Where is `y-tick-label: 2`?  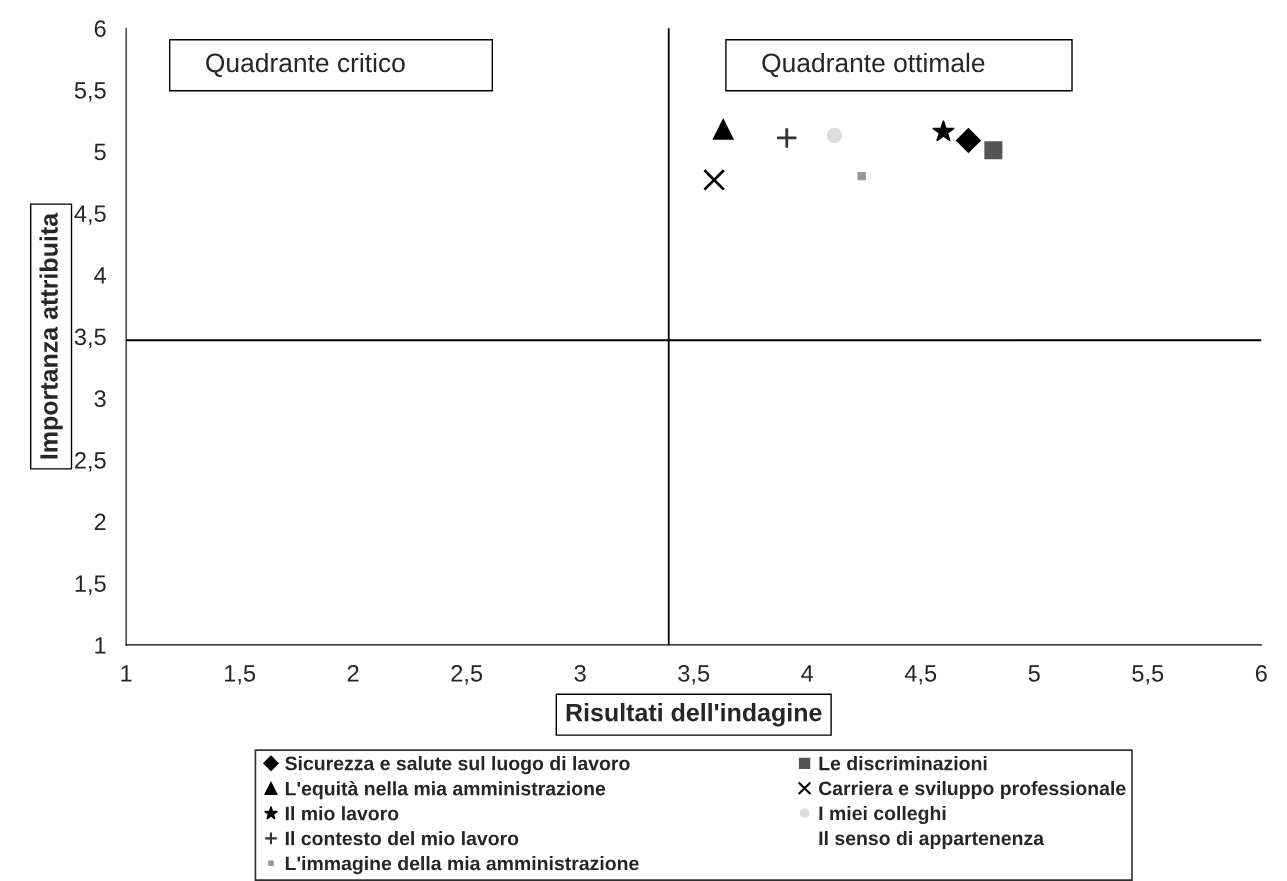
y-tick-label: 2 is located at coordinates (100, 522).